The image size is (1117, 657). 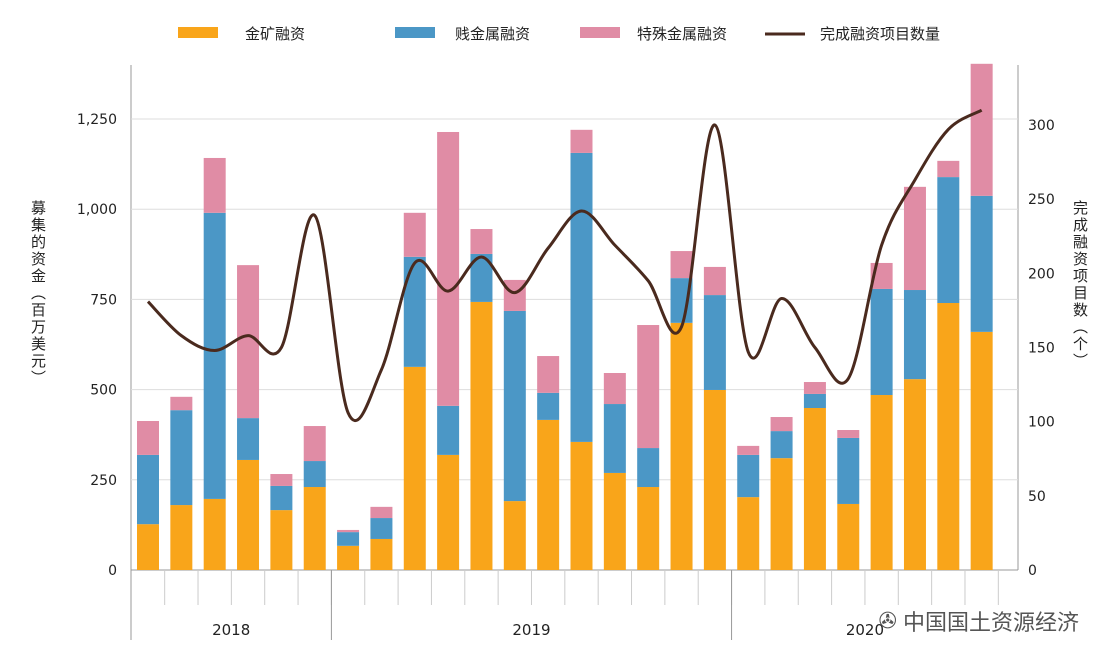 What do you see at coordinates (103, 481) in the screenshot?
I see `y-tick-label: 250` at bounding box center [103, 481].